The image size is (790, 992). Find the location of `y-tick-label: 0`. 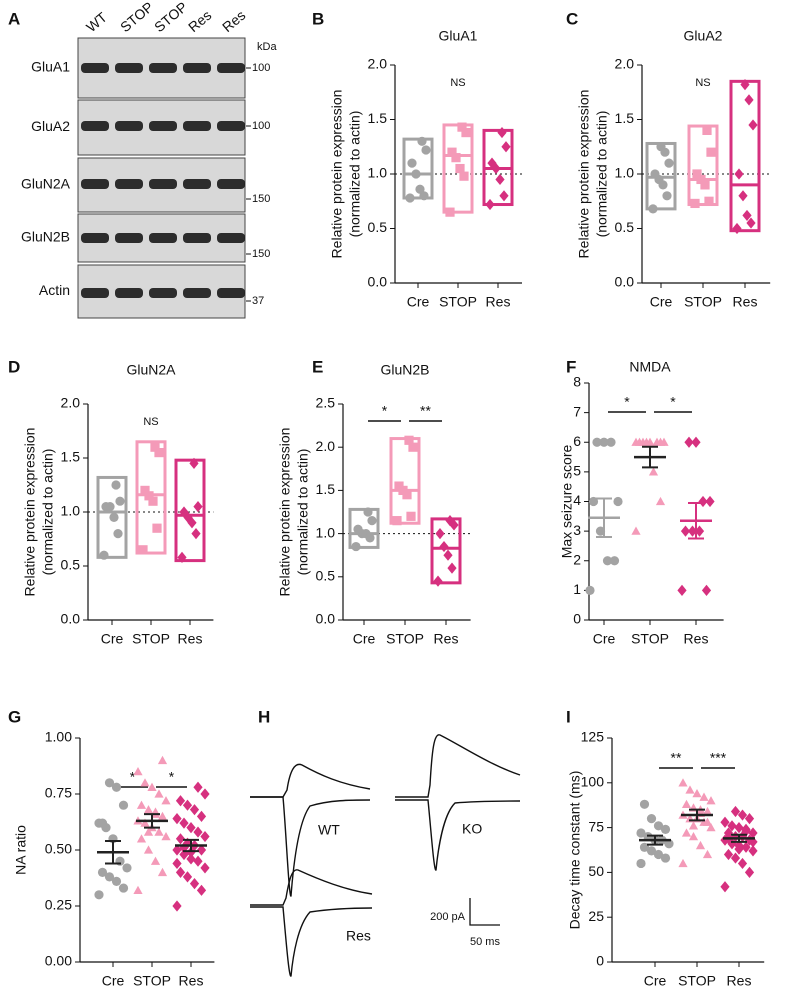

y-tick-label: 0 is located at coordinates (600, 961).